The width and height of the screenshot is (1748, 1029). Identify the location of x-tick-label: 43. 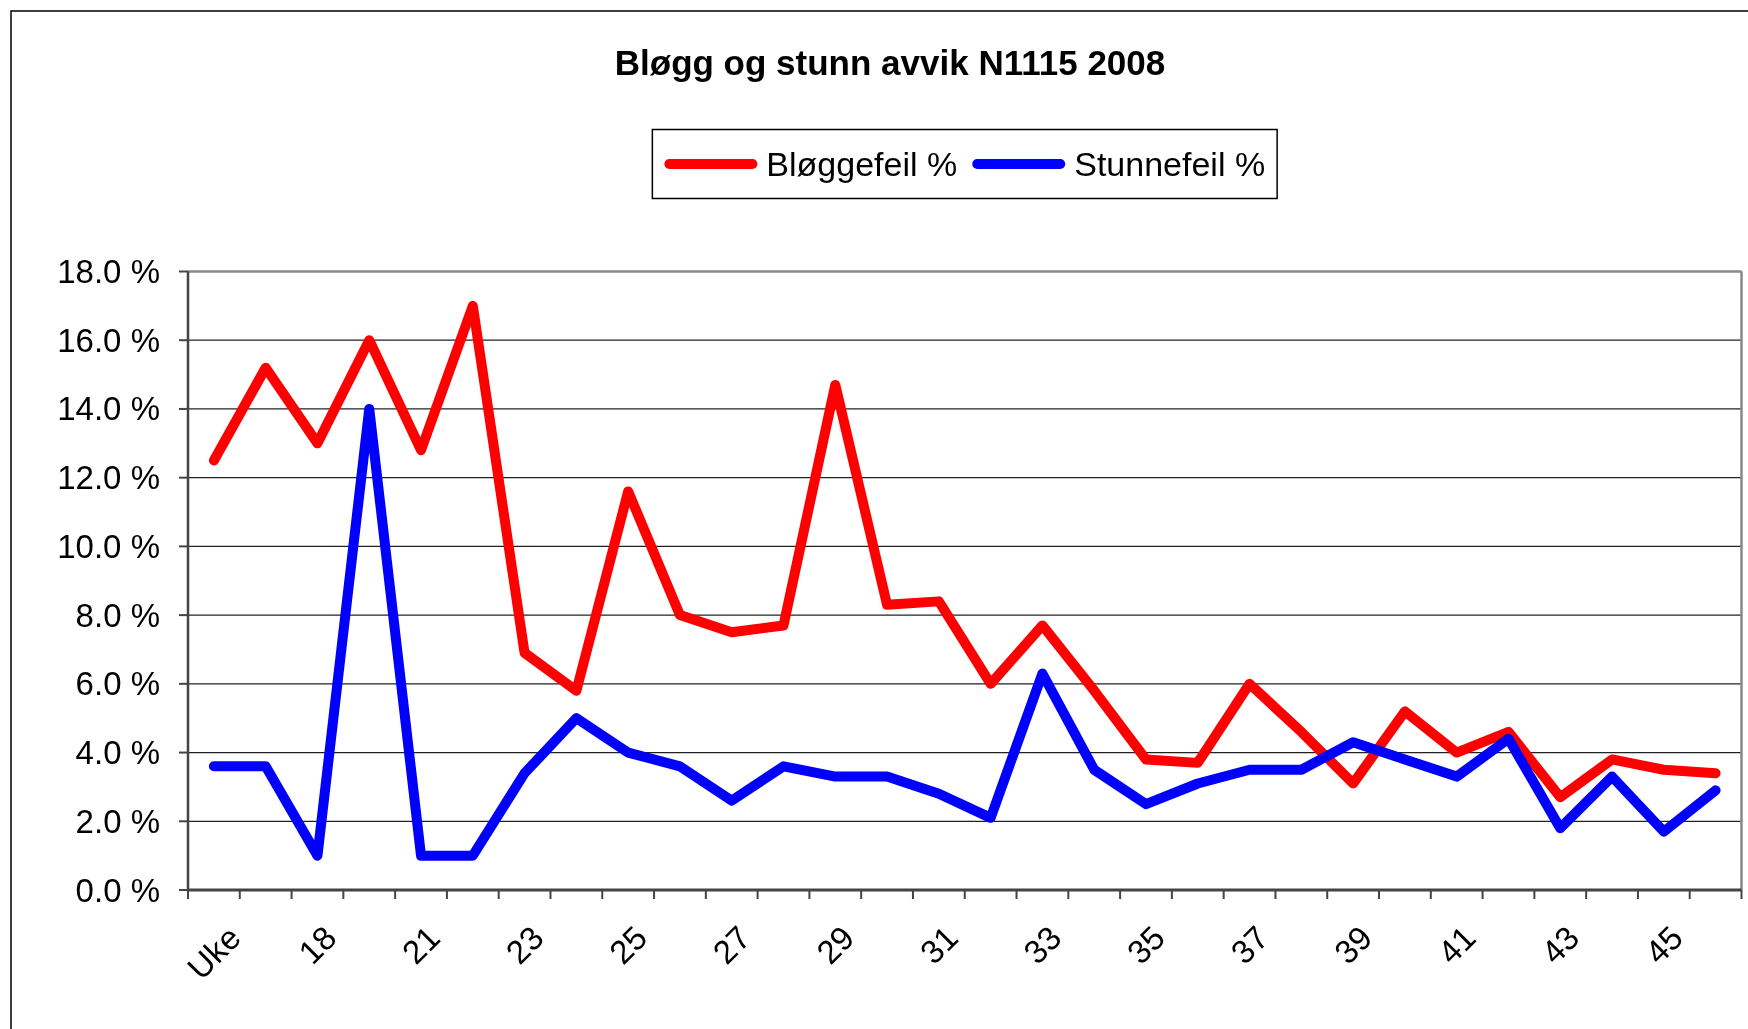
(1560, 944).